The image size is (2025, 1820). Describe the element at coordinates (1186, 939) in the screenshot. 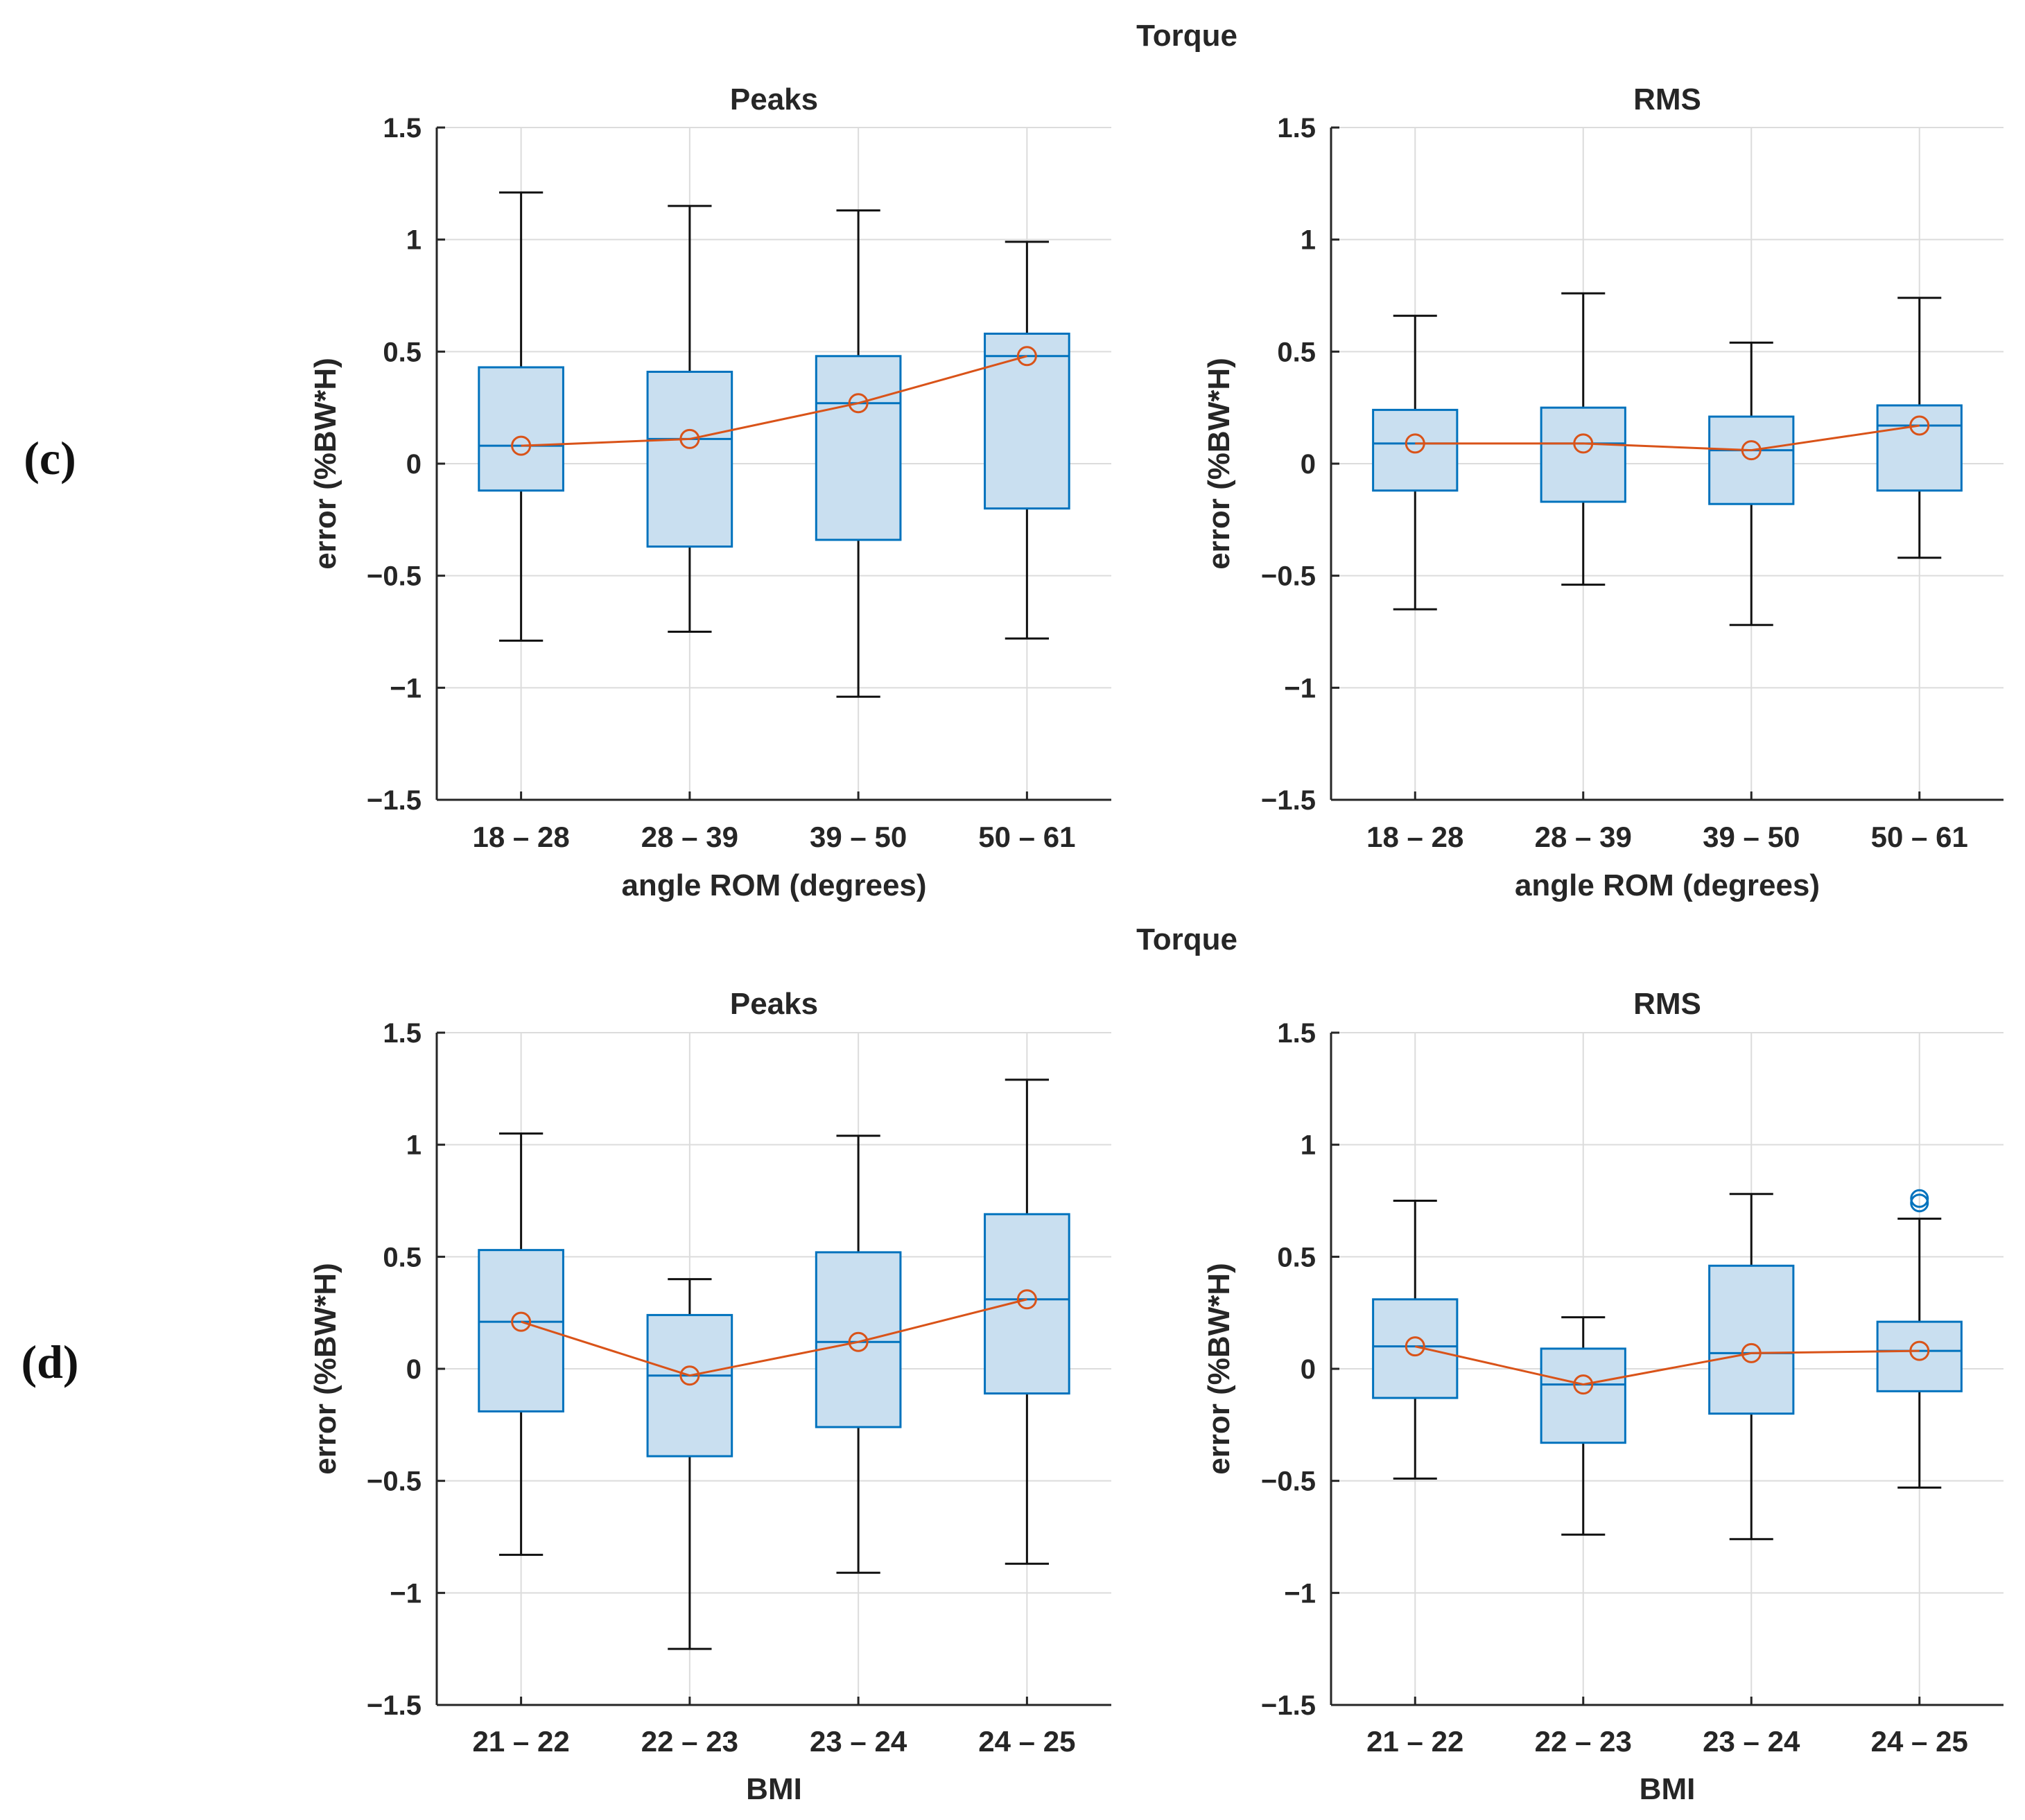

I see `suptitle-d: Torque` at that location.